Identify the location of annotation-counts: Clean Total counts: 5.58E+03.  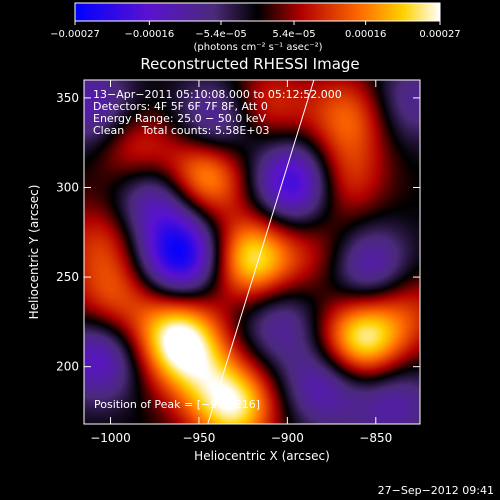
(181, 130).